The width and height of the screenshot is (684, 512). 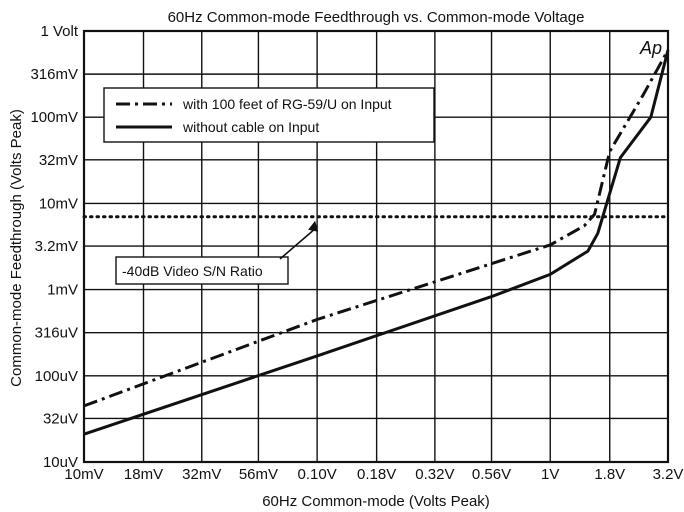 What do you see at coordinates (192, 271) in the screenshot?
I see `annotation-text: -40dB Video S/N Ratio` at bounding box center [192, 271].